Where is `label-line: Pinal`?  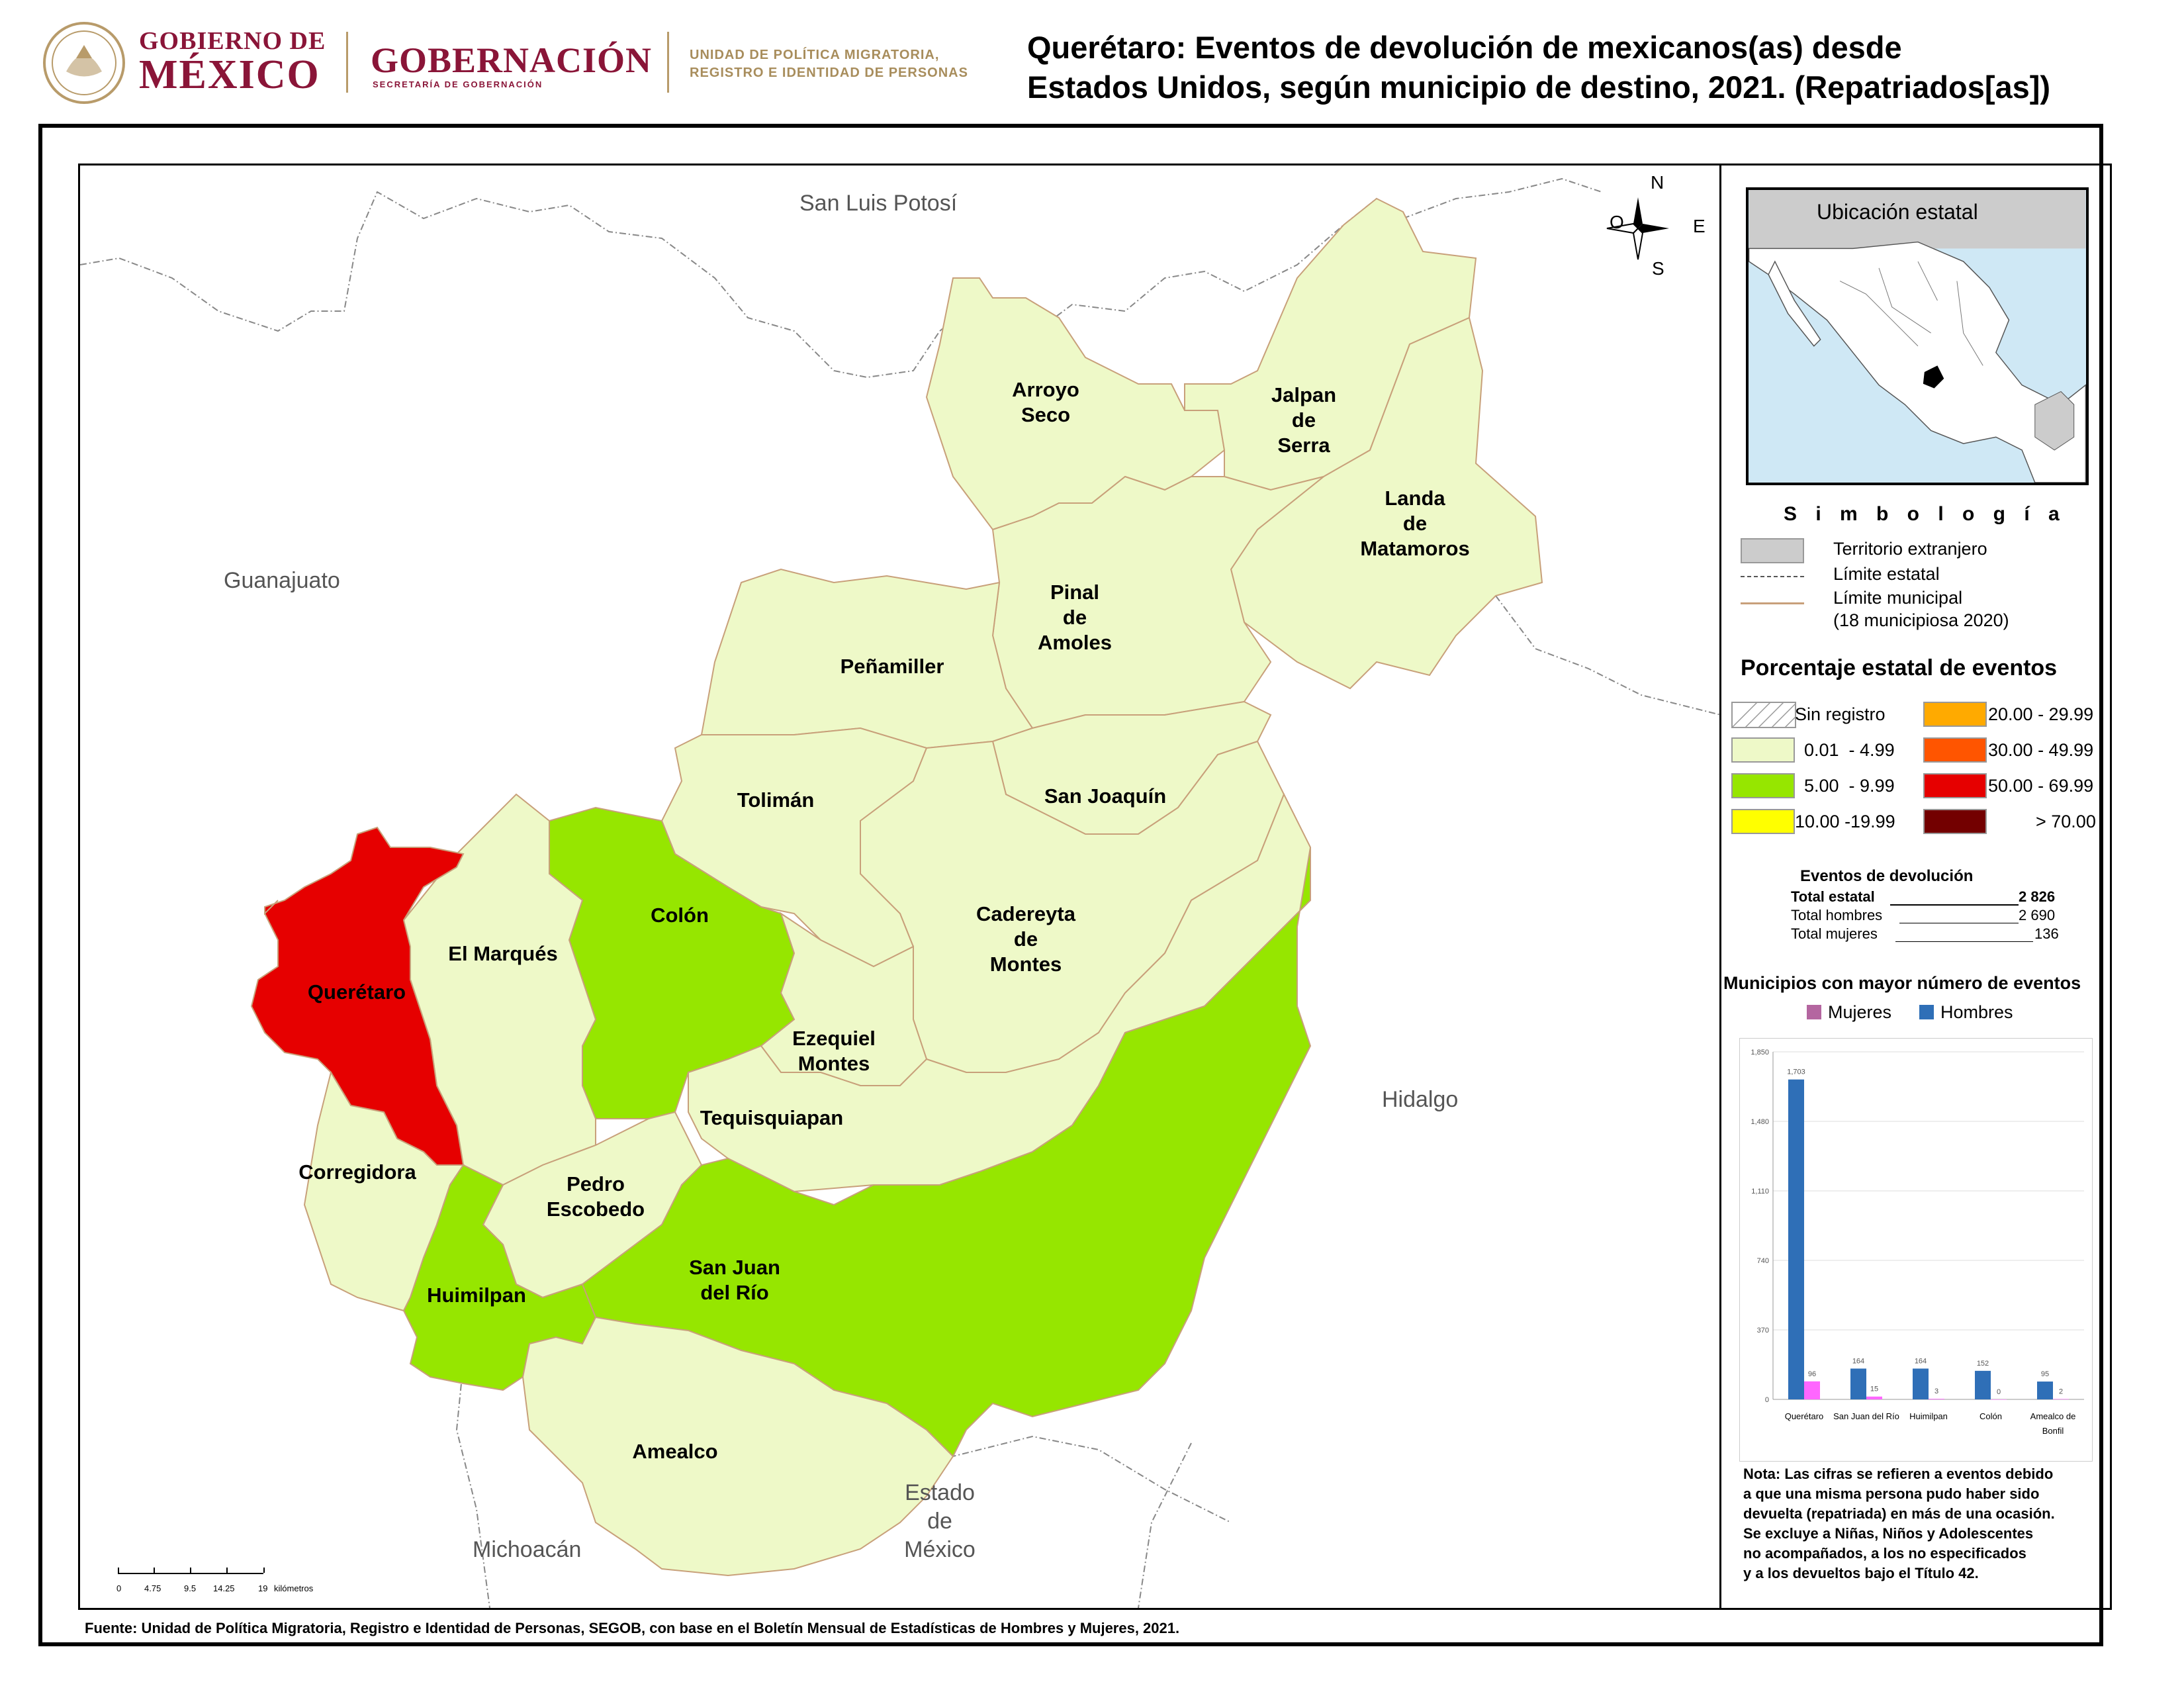
label-line: Pinal is located at coordinates (1075, 592).